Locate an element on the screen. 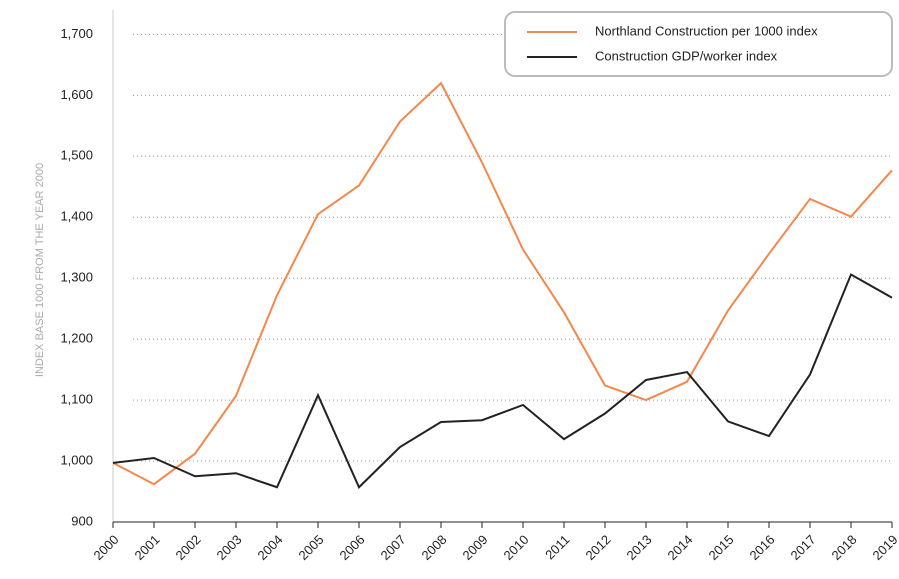  x-tick-label: 2005 is located at coordinates (310, 547).